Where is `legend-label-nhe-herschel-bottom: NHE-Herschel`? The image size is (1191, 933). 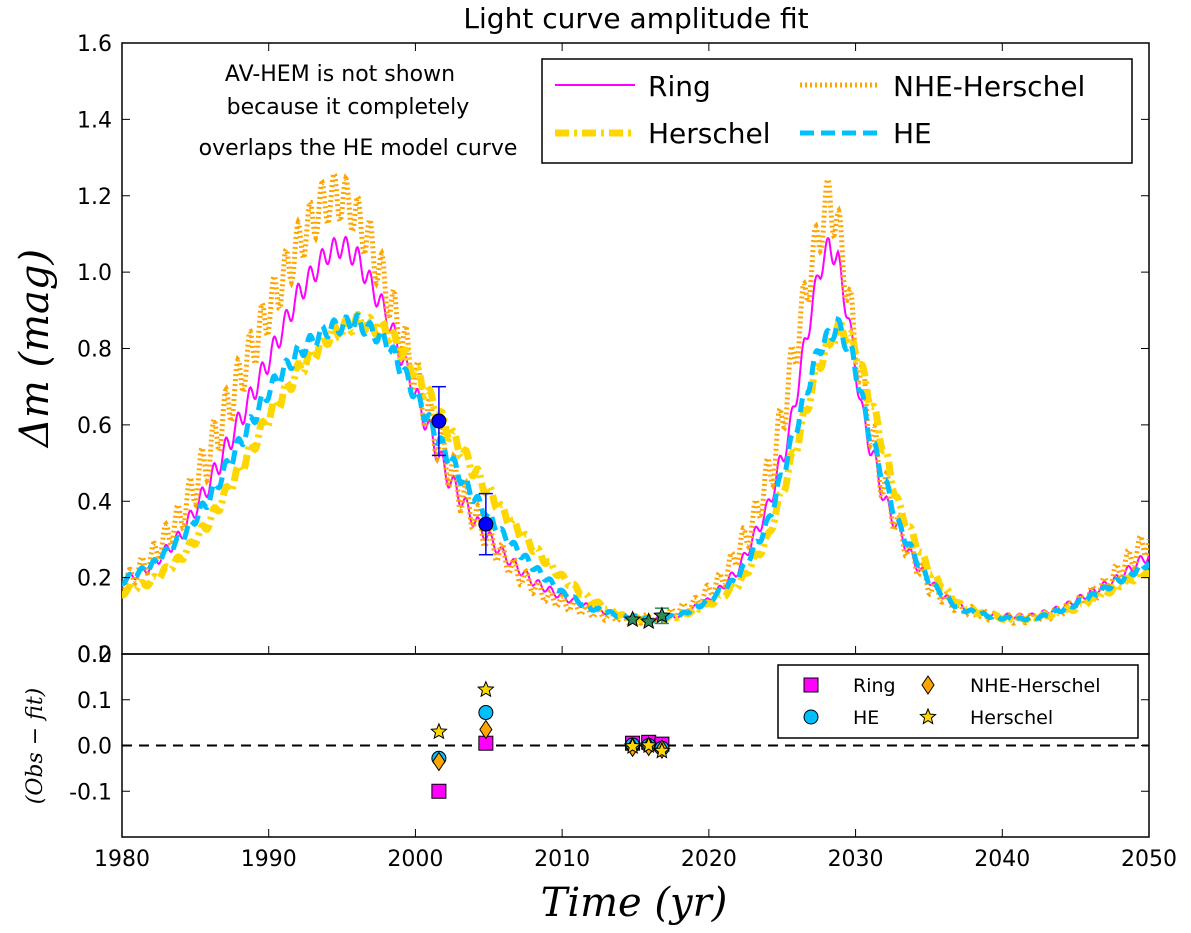
legend-label-nhe-herschel-bottom: NHE-Herschel is located at coordinates (1035, 686).